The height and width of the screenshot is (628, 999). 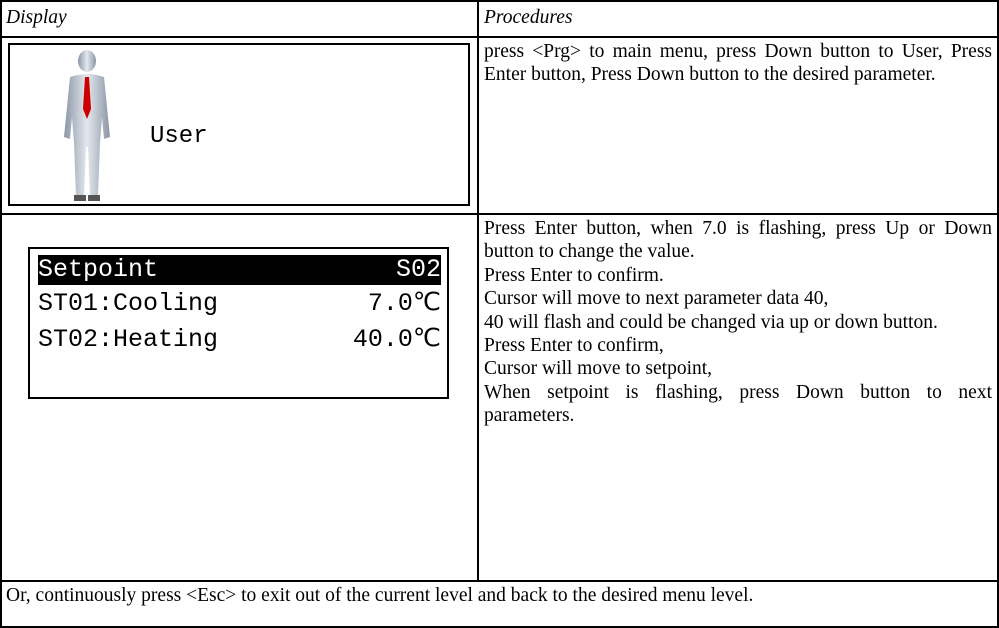 I want to click on lcd-value: 7.0℃, so click(x=404, y=303).